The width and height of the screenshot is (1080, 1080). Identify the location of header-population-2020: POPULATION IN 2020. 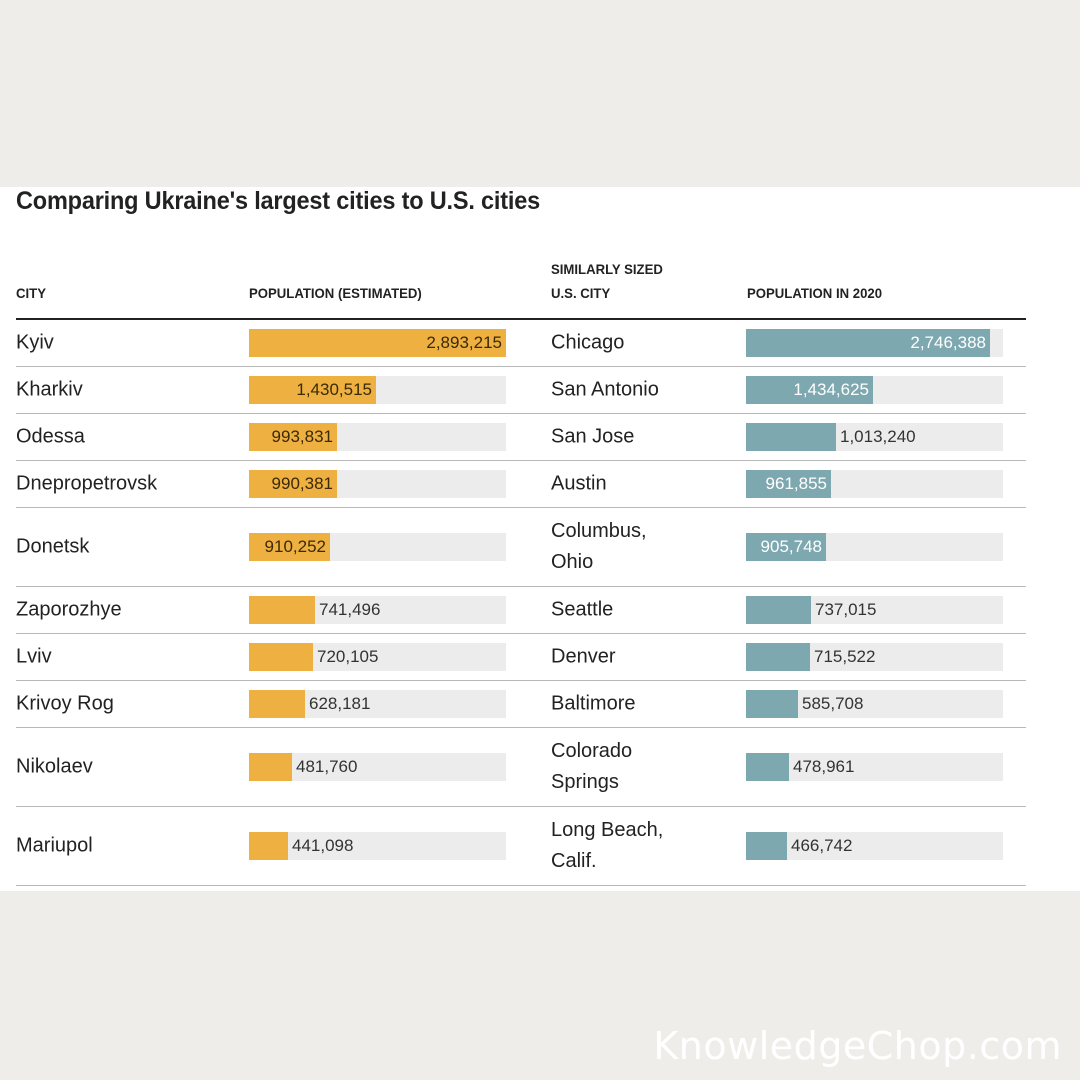
(815, 293).